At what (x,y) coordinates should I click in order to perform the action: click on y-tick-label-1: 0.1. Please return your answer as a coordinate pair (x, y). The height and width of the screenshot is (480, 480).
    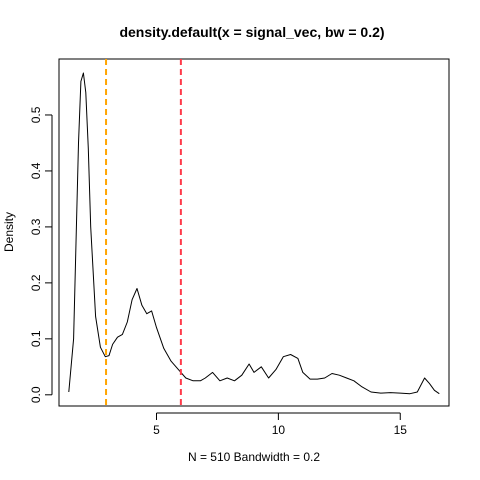
    Looking at the image, I should click on (36, 338).